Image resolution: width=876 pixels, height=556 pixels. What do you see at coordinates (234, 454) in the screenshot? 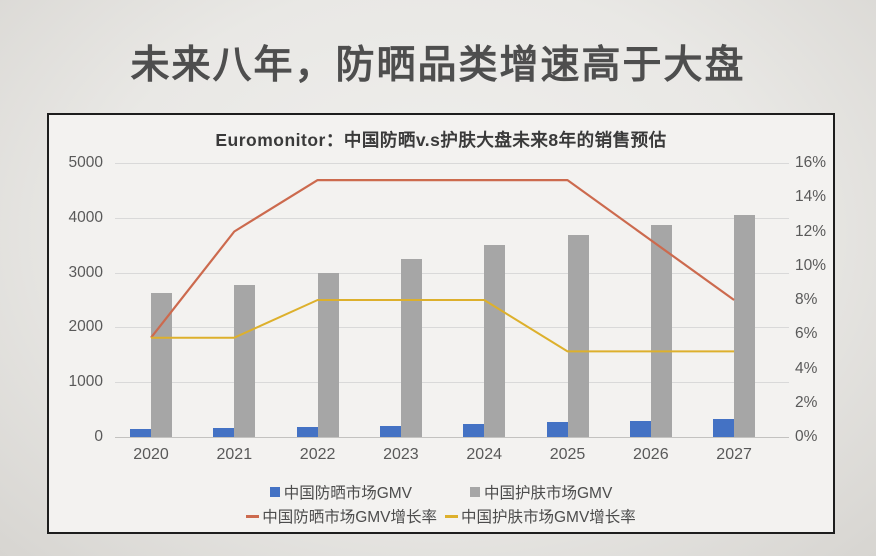
I see `x-axis-label: 2021` at bounding box center [234, 454].